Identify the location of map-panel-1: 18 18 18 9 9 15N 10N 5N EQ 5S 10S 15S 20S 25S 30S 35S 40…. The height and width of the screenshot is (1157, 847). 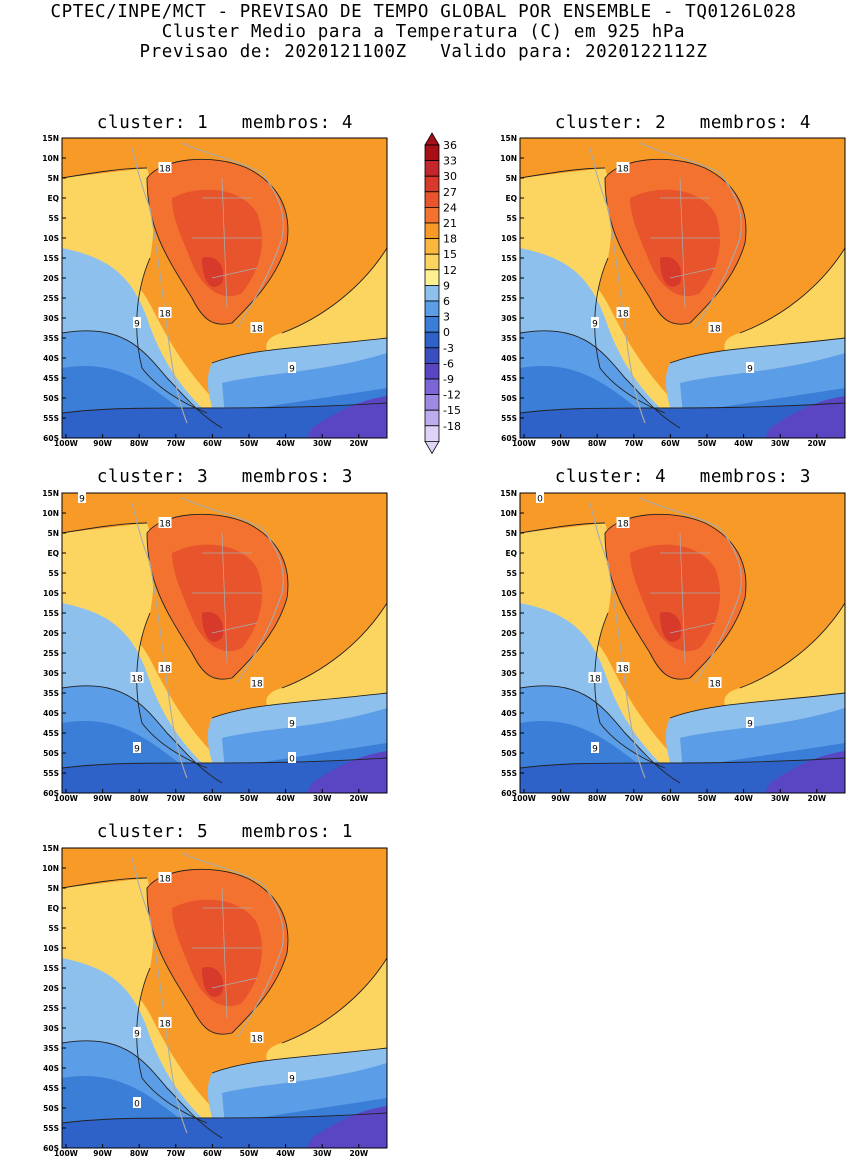
(215, 291).